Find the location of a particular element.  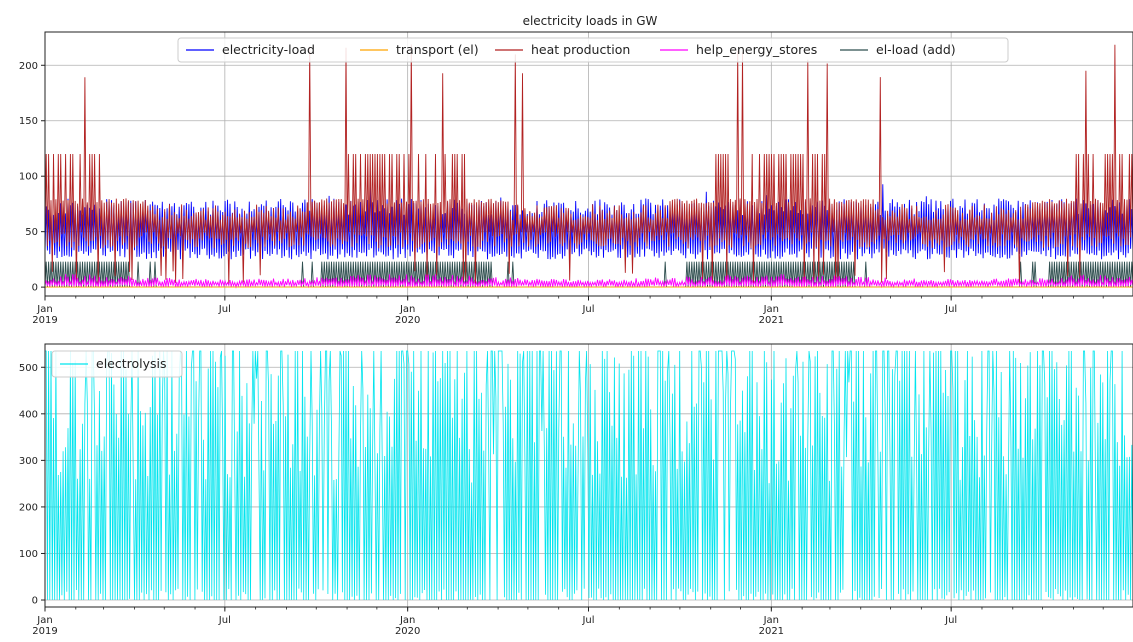

top-x-tick-year: 2020 is located at coordinates (407, 320).